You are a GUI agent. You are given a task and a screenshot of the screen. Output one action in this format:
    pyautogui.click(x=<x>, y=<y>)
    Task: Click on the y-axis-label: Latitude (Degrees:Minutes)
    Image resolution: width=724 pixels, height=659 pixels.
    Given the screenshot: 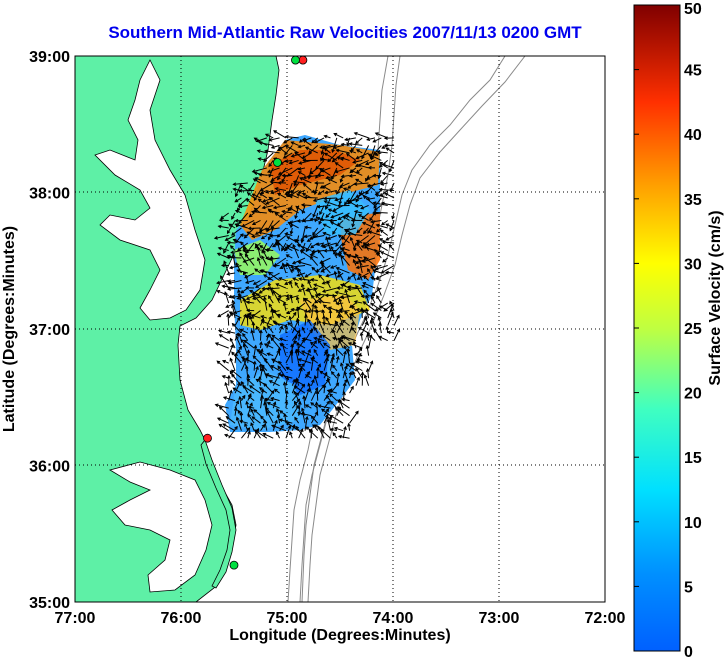 What is the action you would take?
    pyautogui.click(x=9, y=329)
    